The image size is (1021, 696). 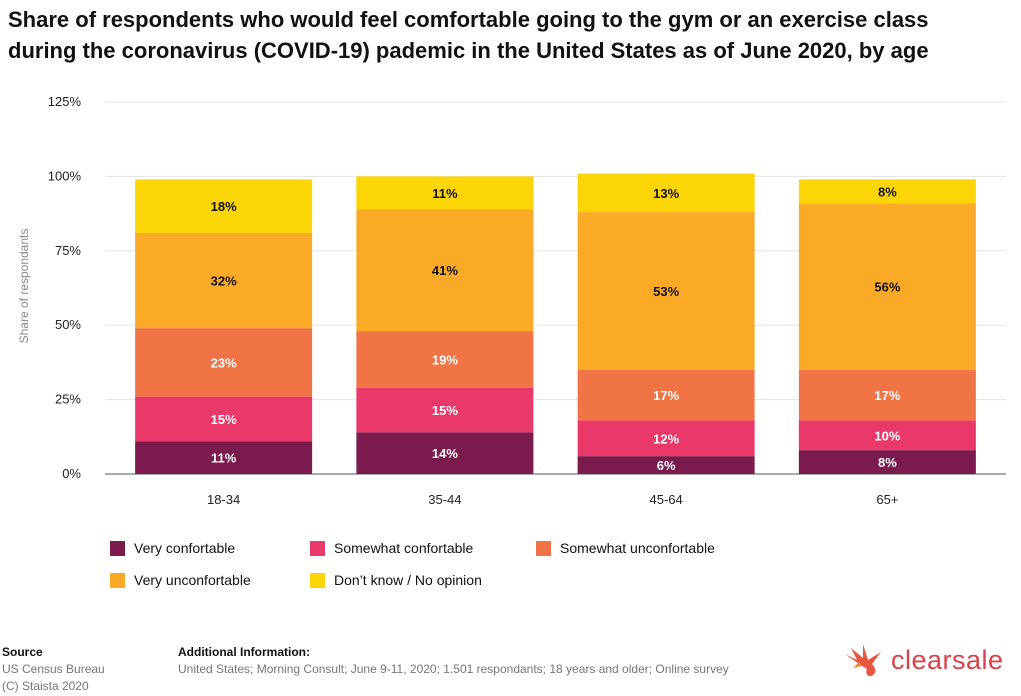 What do you see at coordinates (45, 686) in the screenshot?
I see `source-line: (C) Staista 2020` at bounding box center [45, 686].